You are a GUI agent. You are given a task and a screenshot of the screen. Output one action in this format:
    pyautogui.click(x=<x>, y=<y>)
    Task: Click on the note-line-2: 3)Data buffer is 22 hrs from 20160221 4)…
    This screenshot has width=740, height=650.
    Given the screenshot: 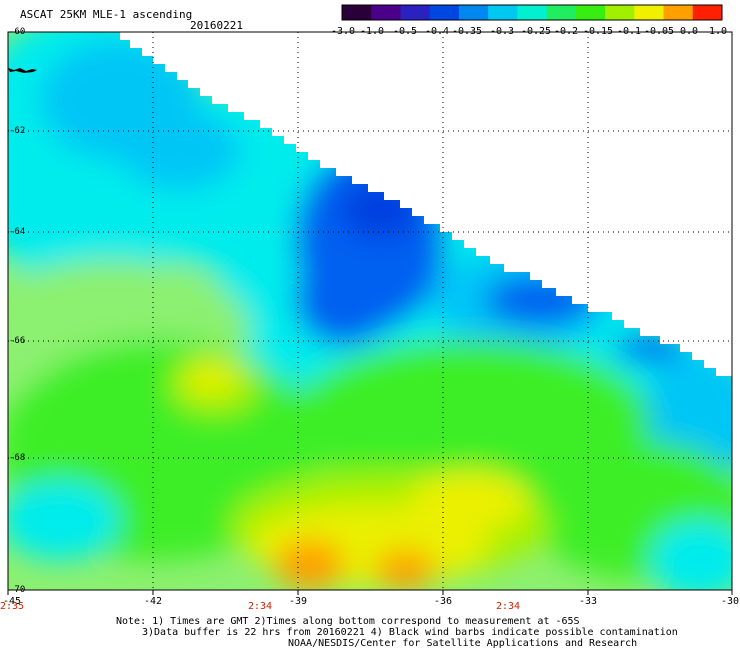 What is the action you would take?
    pyautogui.click(x=410, y=632)
    